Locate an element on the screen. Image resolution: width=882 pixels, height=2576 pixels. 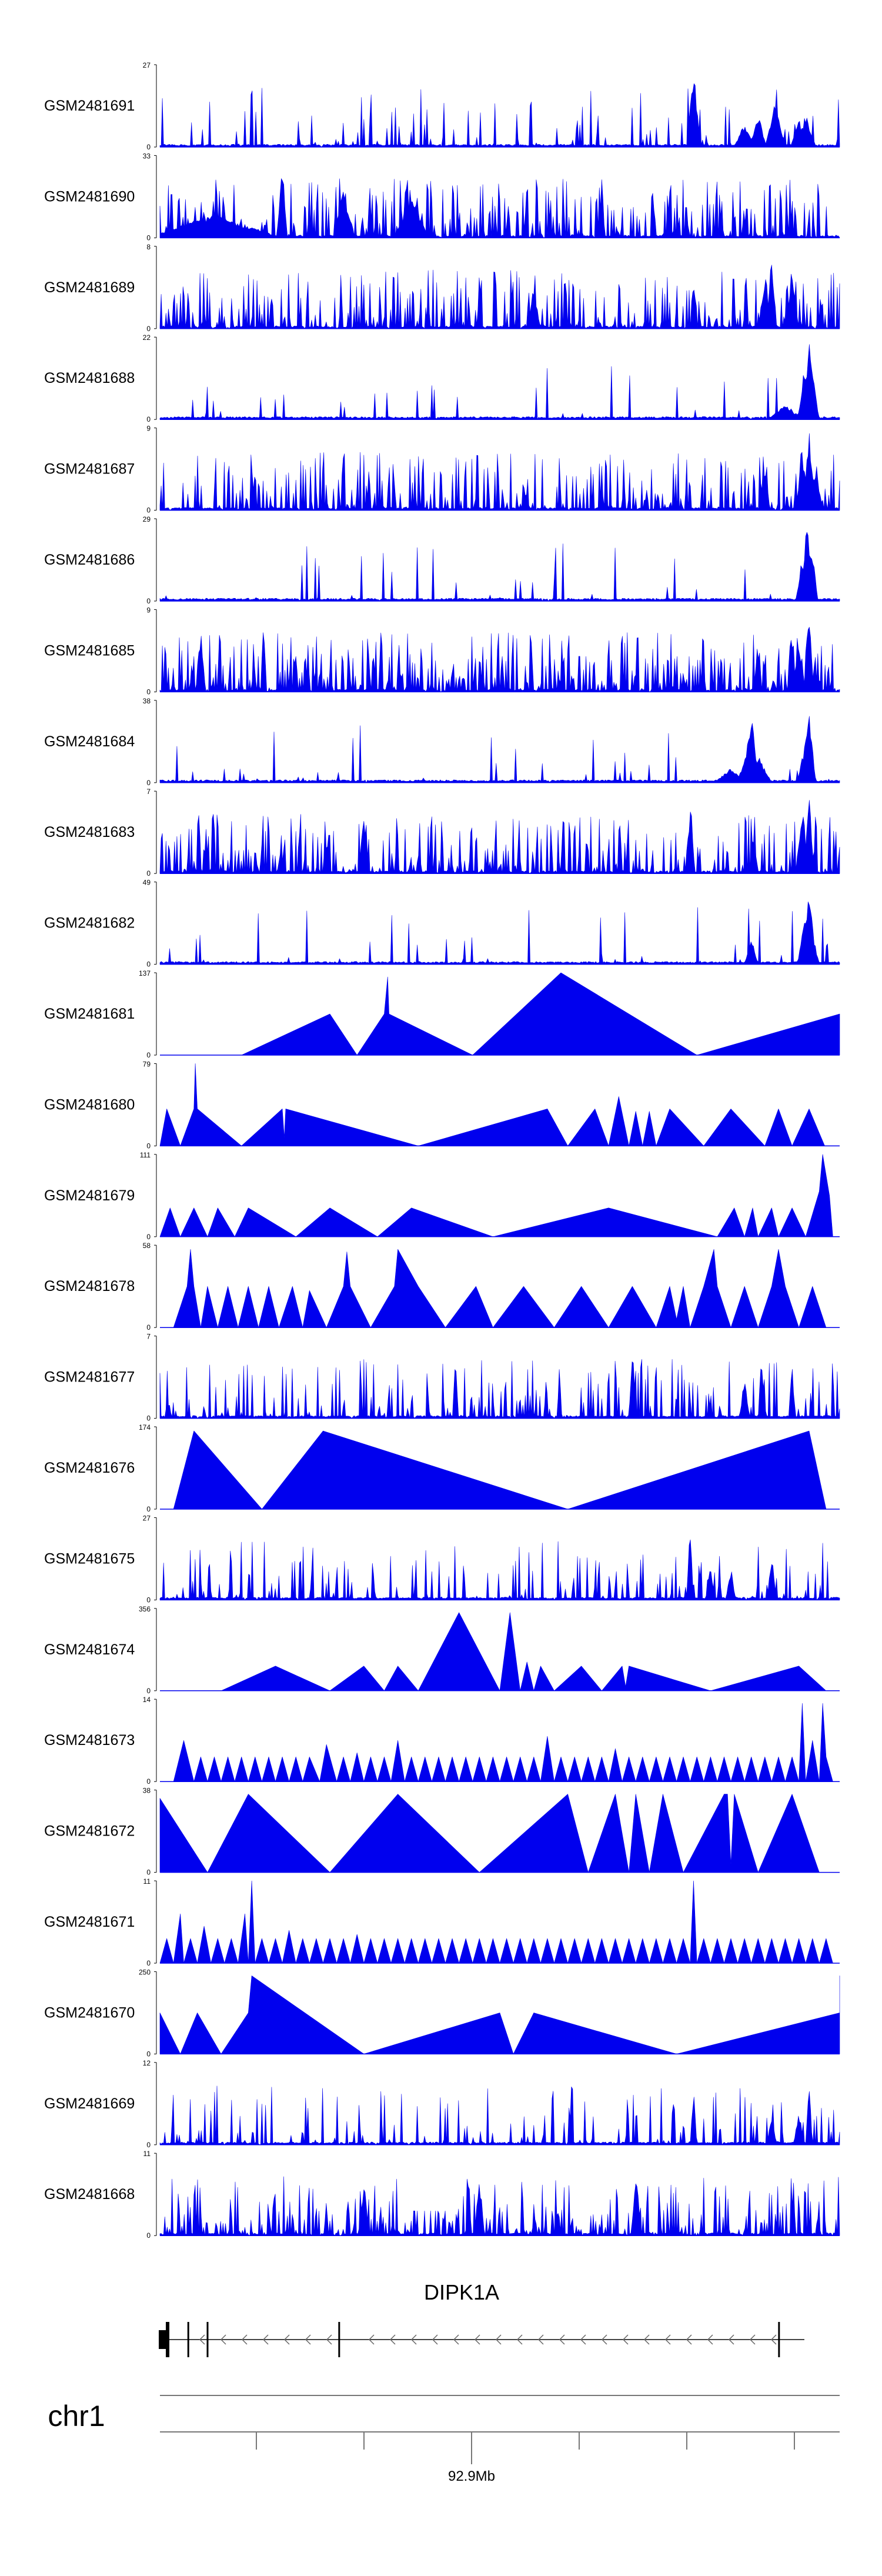
track-label: GSM2481668 is located at coordinates (89, 2194).